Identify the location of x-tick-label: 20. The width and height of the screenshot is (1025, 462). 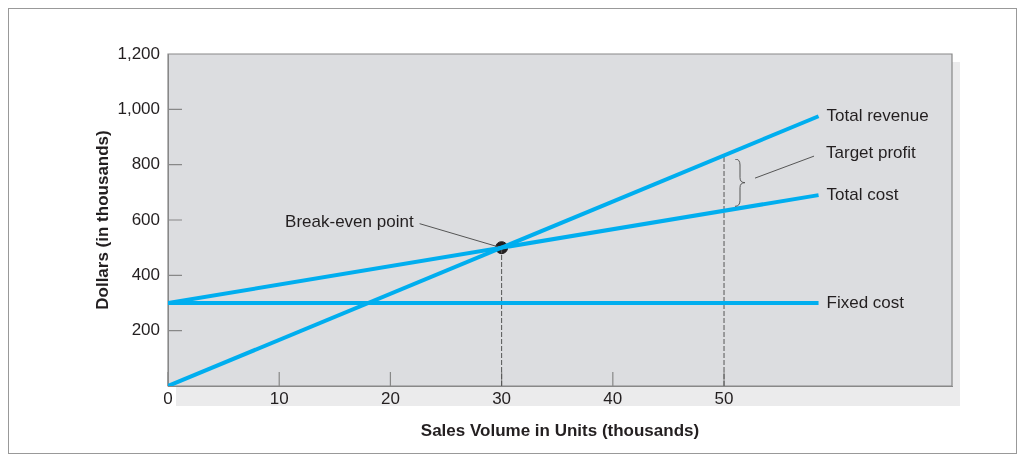
(390, 398).